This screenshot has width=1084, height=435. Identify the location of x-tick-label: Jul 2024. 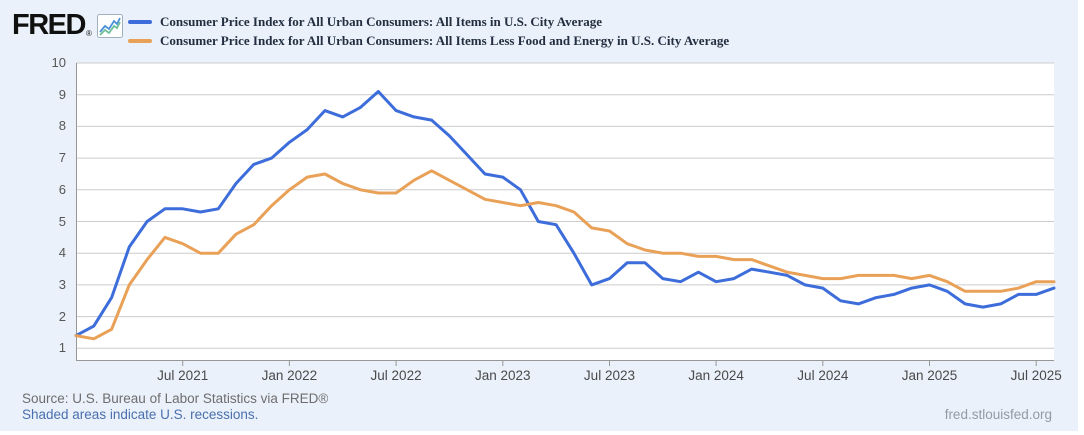
(823, 375).